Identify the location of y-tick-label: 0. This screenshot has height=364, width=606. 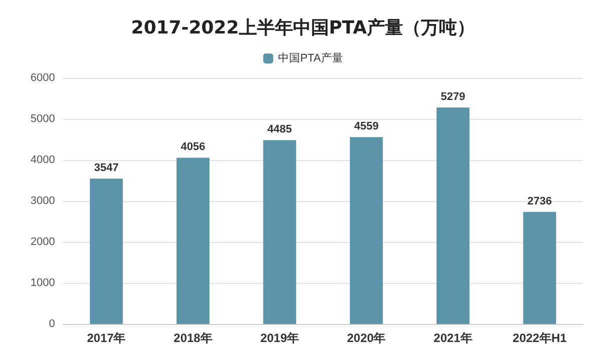
(51, 324).